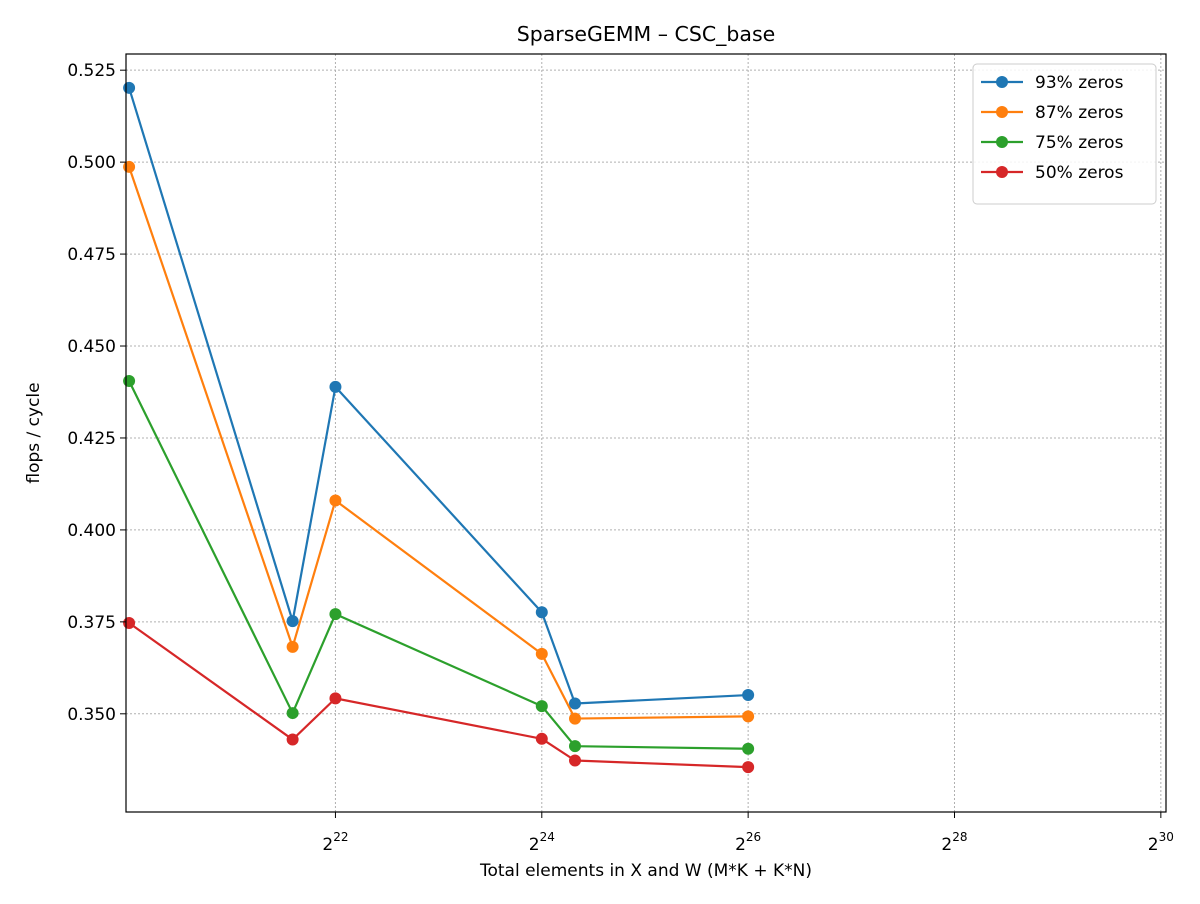 The height and width of the screenshot is (904, 1200). What do you see at coordinates (34, 432) in the screenshot?
I see `y-axis-label: flops / cycle` at bounding box center [34, 432].